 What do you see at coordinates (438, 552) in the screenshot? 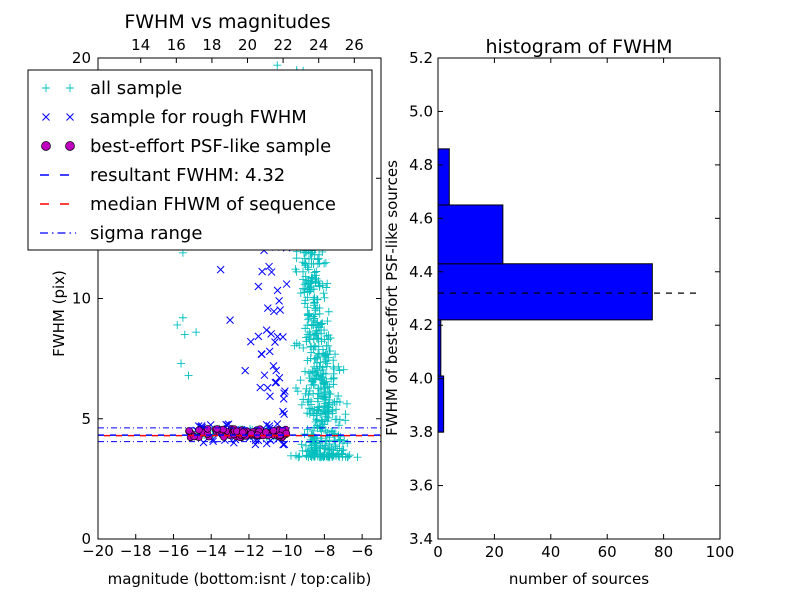
I see `x-tick-label: 0` at bounding box center [438, 552].